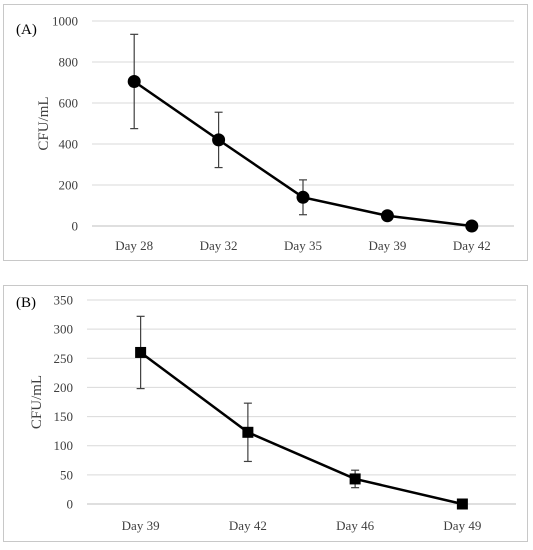 The image size is (533, 550). I want to click on x-tick-label-a-1: Day 32, so click(219, 245).